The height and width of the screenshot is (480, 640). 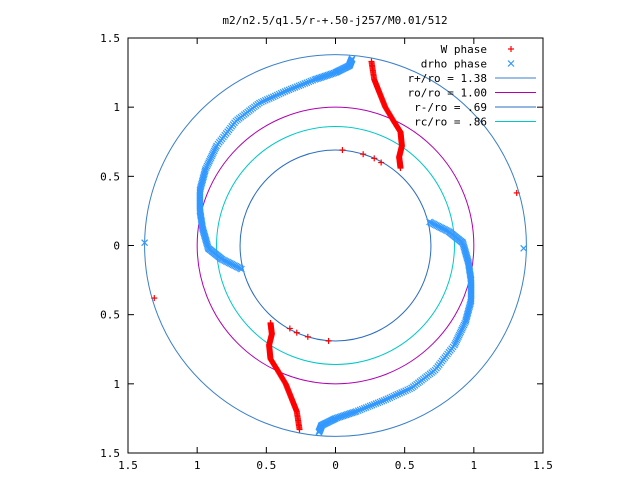 What do you see at coordinates (447, 78) in the screenshot?
I see `legend-label: r+/ro = 1.38` at bounding box center [447, 78].